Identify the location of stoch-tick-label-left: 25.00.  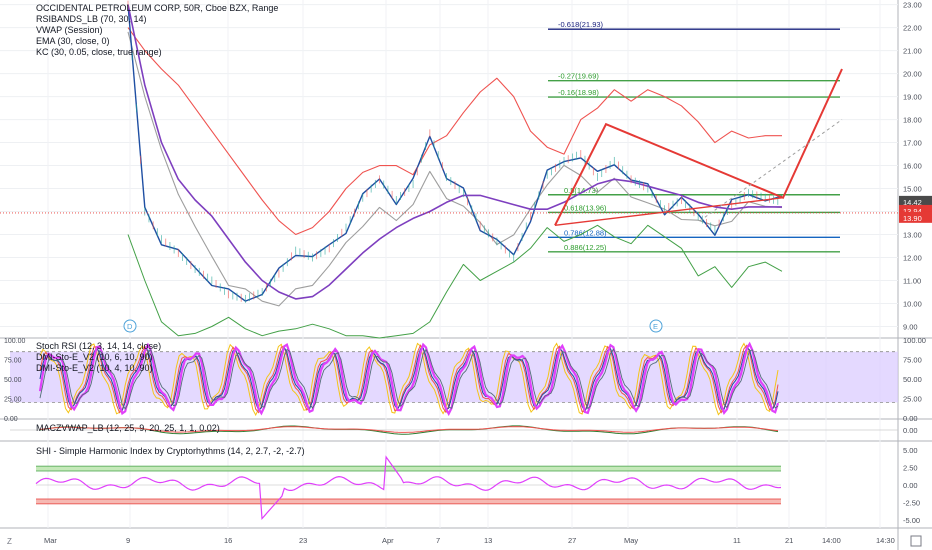
(13, 400).